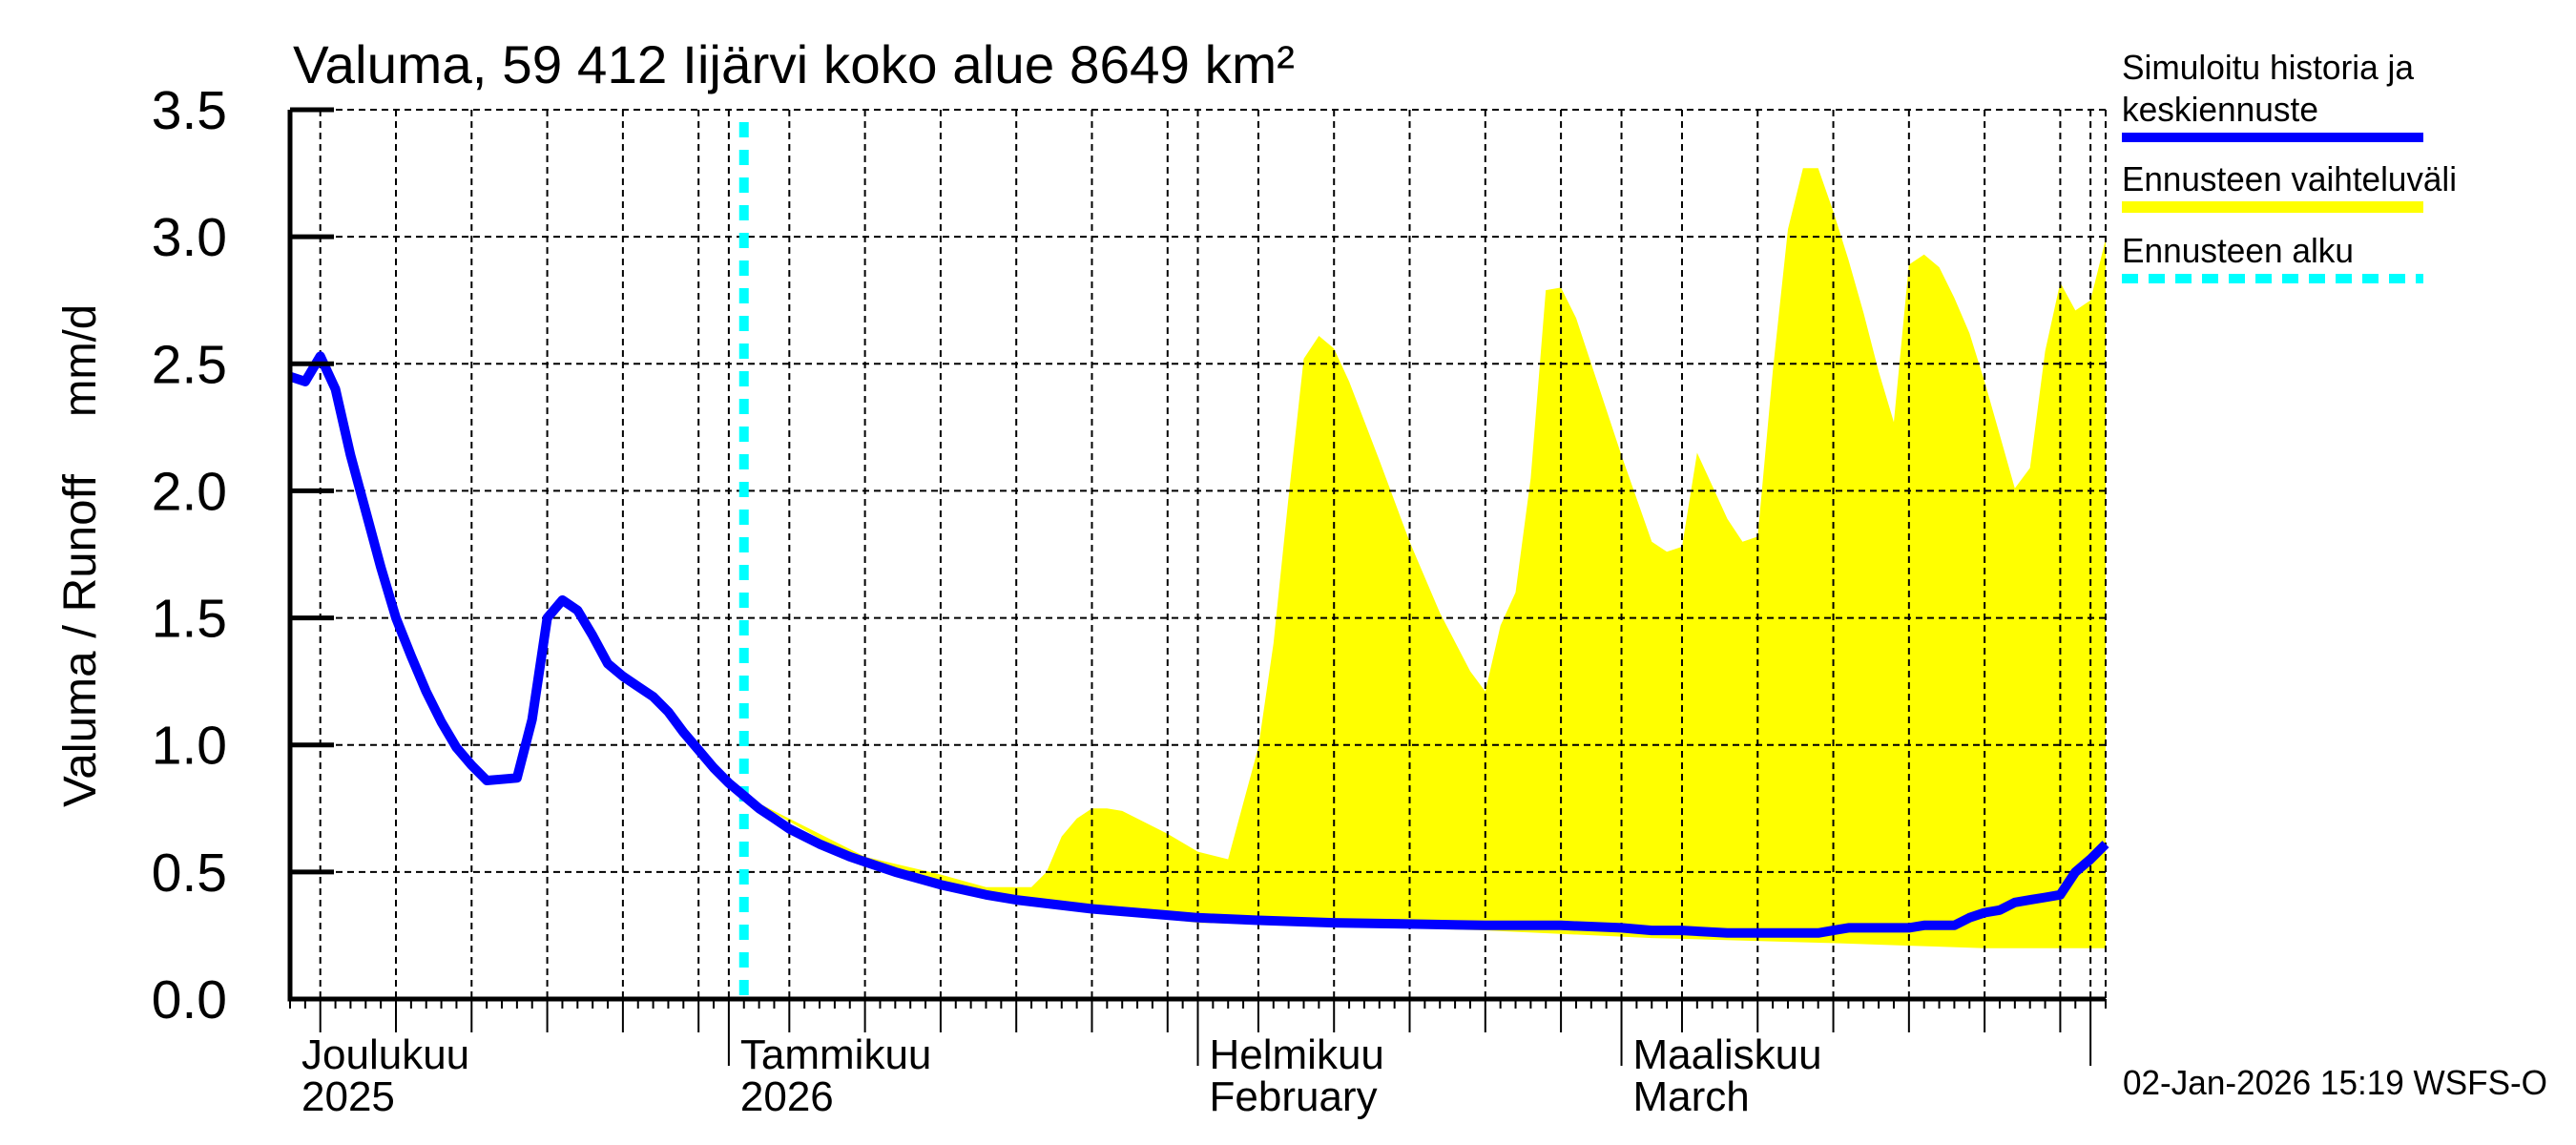  Describe the element at coordinates (2272, 207) in the screenshot. I see `legend-swatch-range` at that location.